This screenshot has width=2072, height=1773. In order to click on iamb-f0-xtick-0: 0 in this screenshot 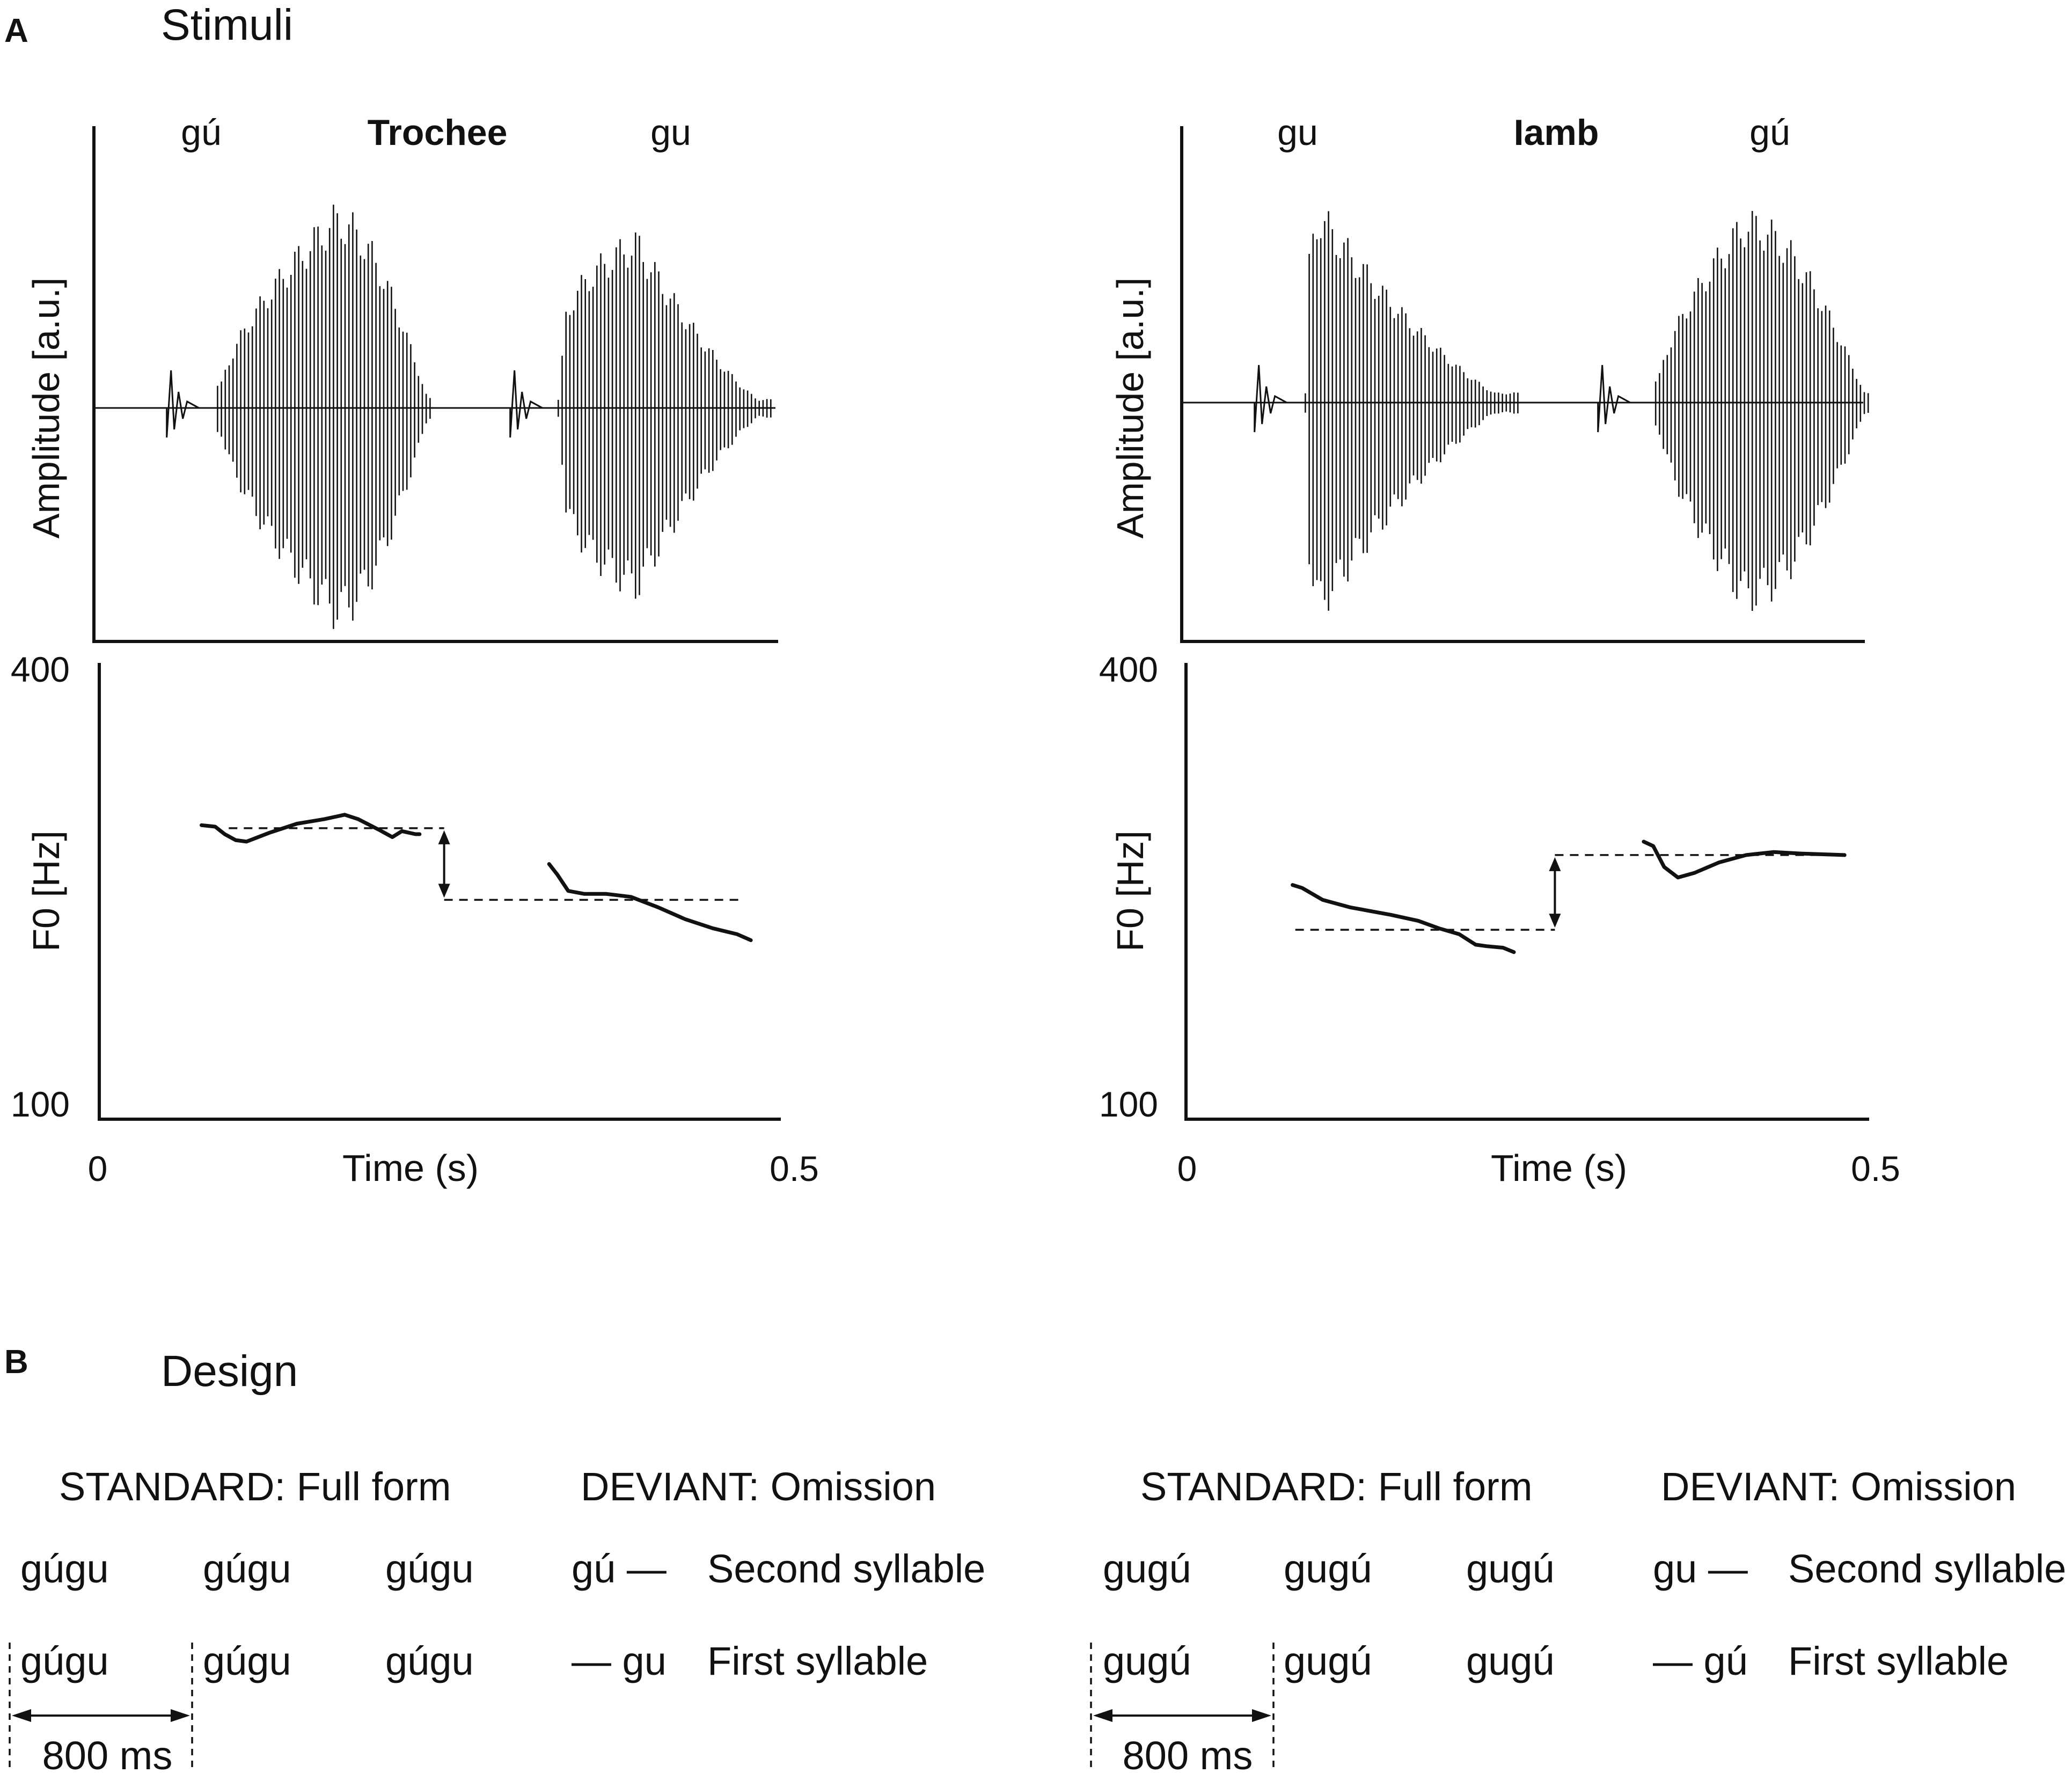, I will do `click(1187, 1168)`.